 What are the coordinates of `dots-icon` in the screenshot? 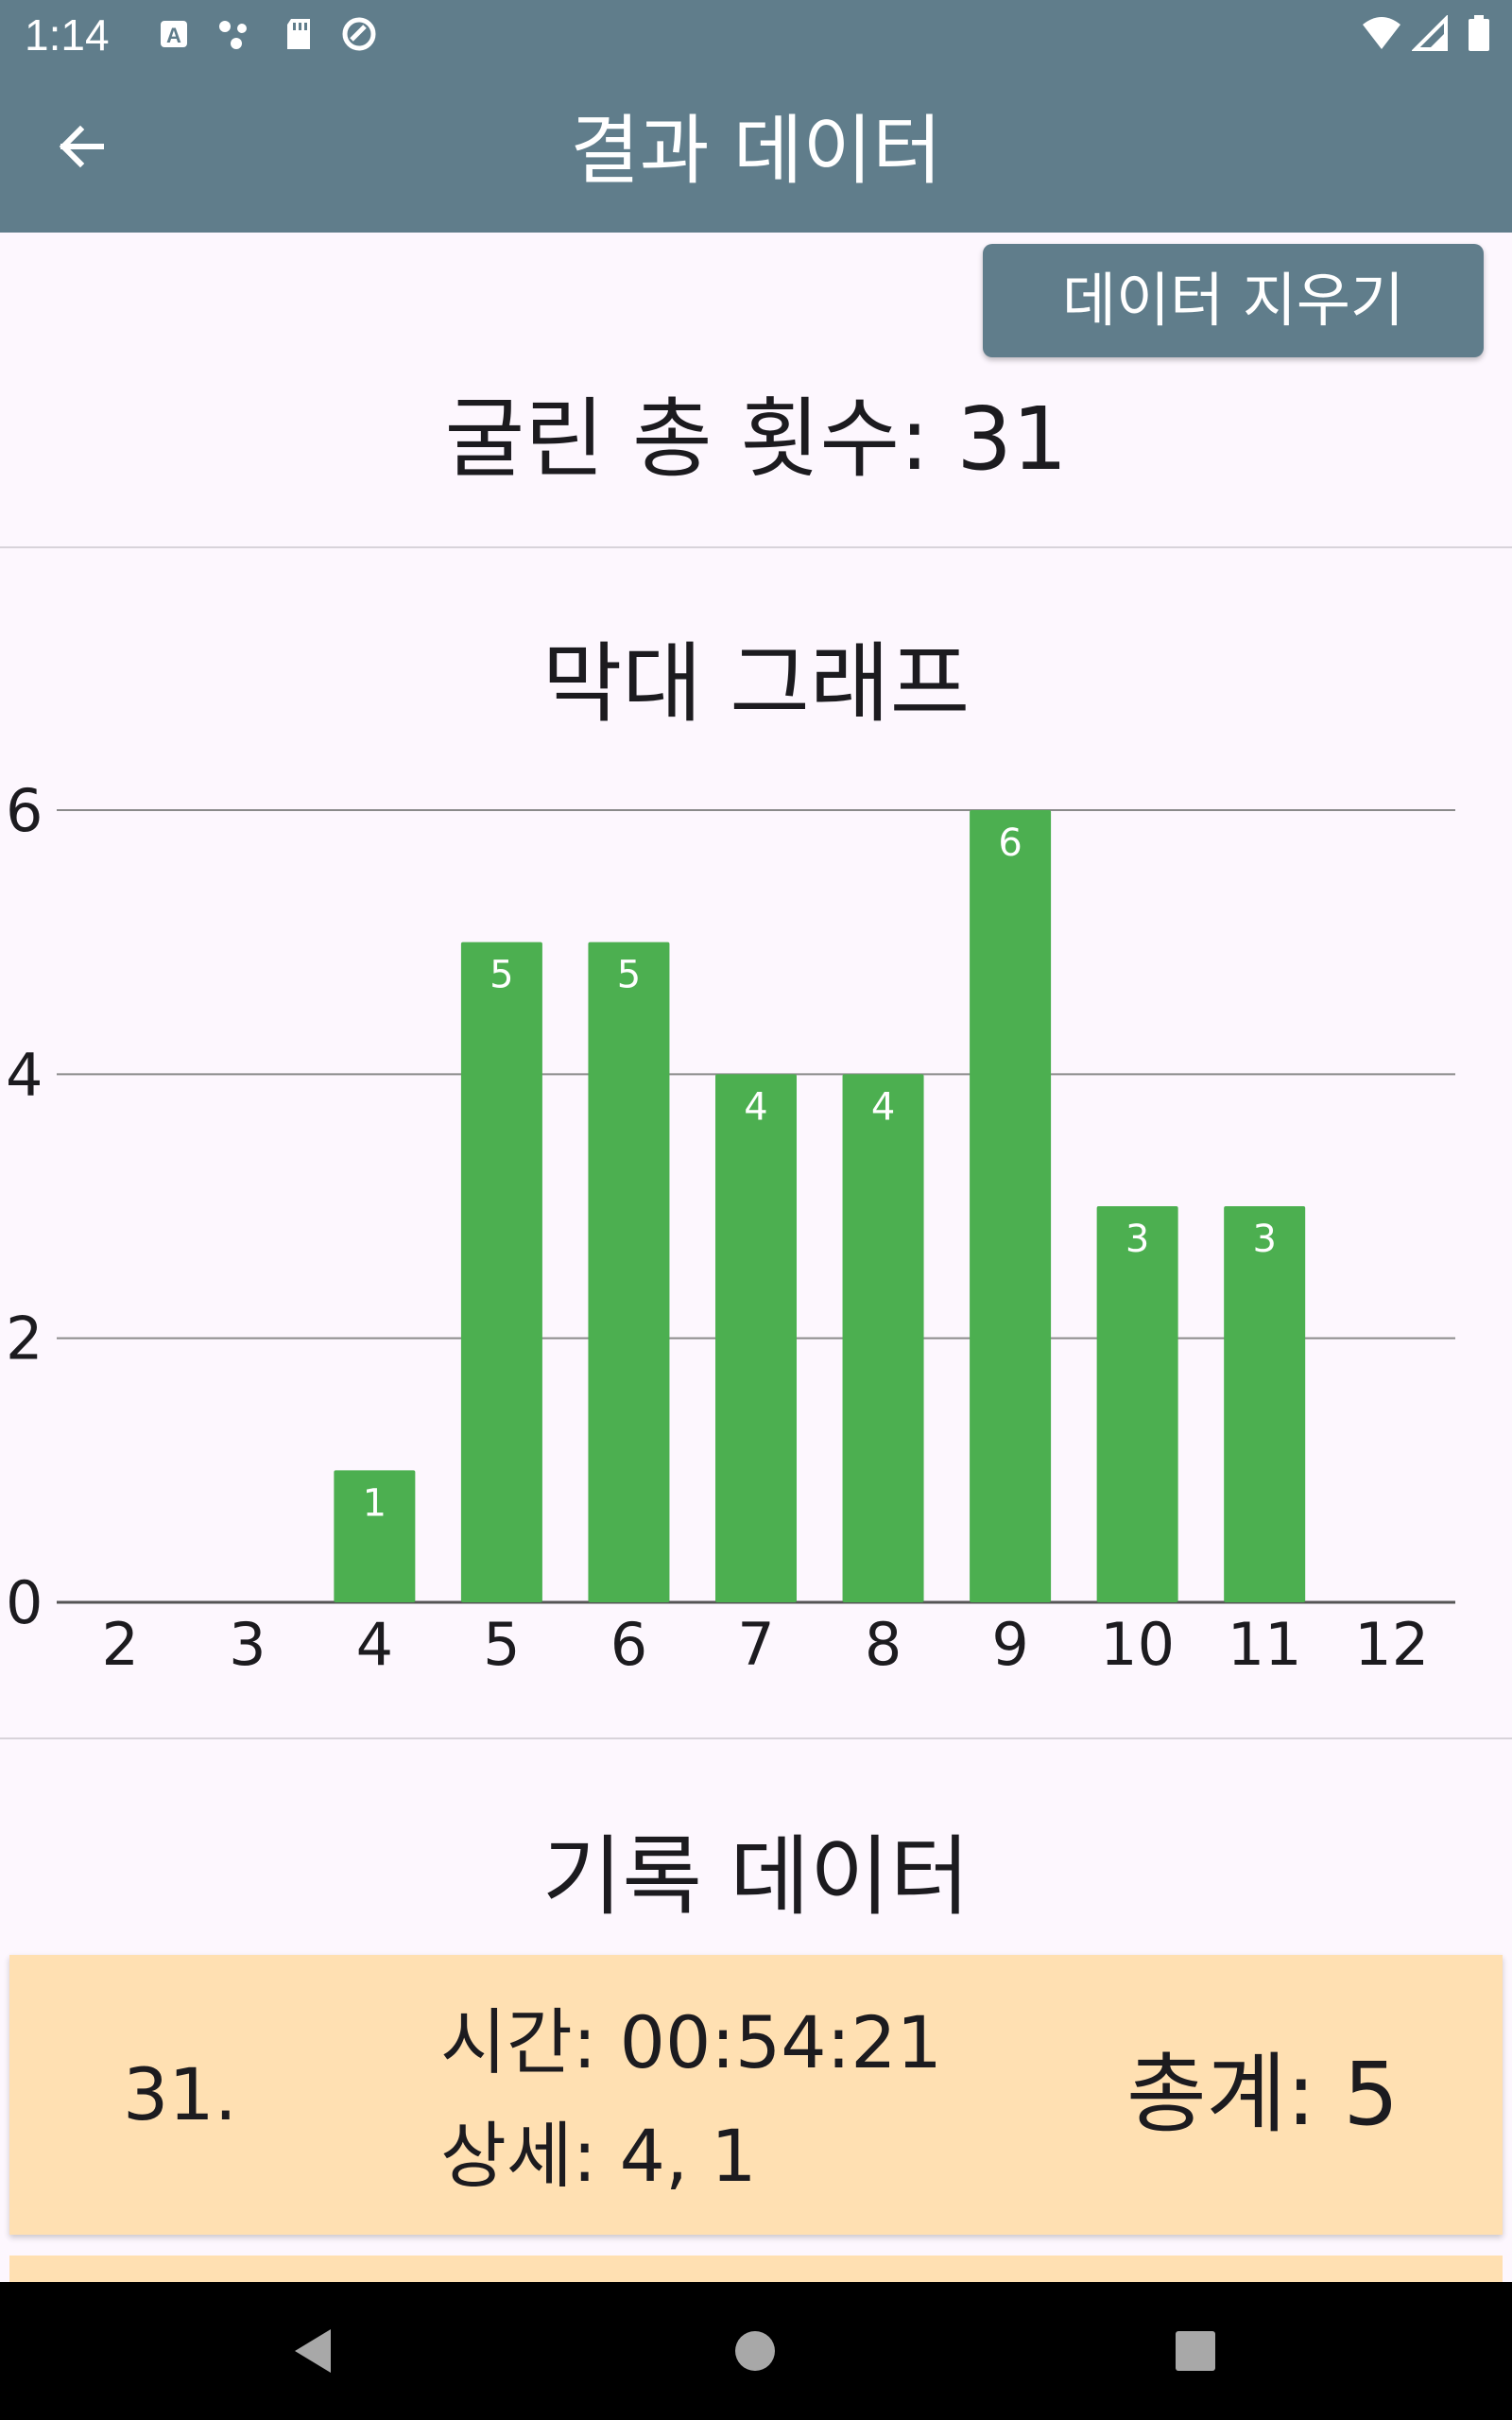 It's located at (234, 34).